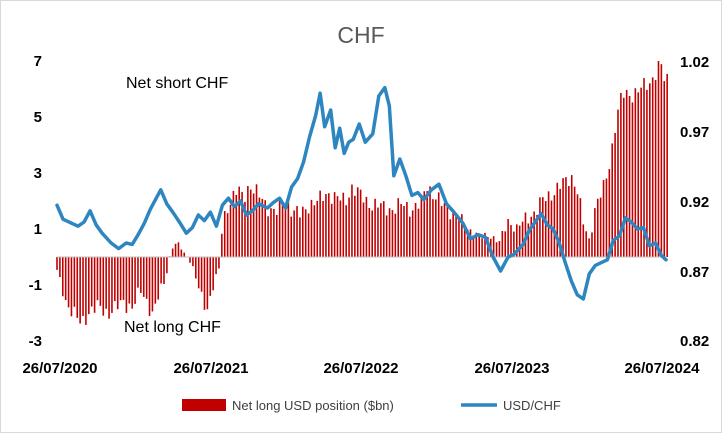 The image size is (722, 433). I want to click on x-tick-label: 26/07/2022, so click(360, 368).